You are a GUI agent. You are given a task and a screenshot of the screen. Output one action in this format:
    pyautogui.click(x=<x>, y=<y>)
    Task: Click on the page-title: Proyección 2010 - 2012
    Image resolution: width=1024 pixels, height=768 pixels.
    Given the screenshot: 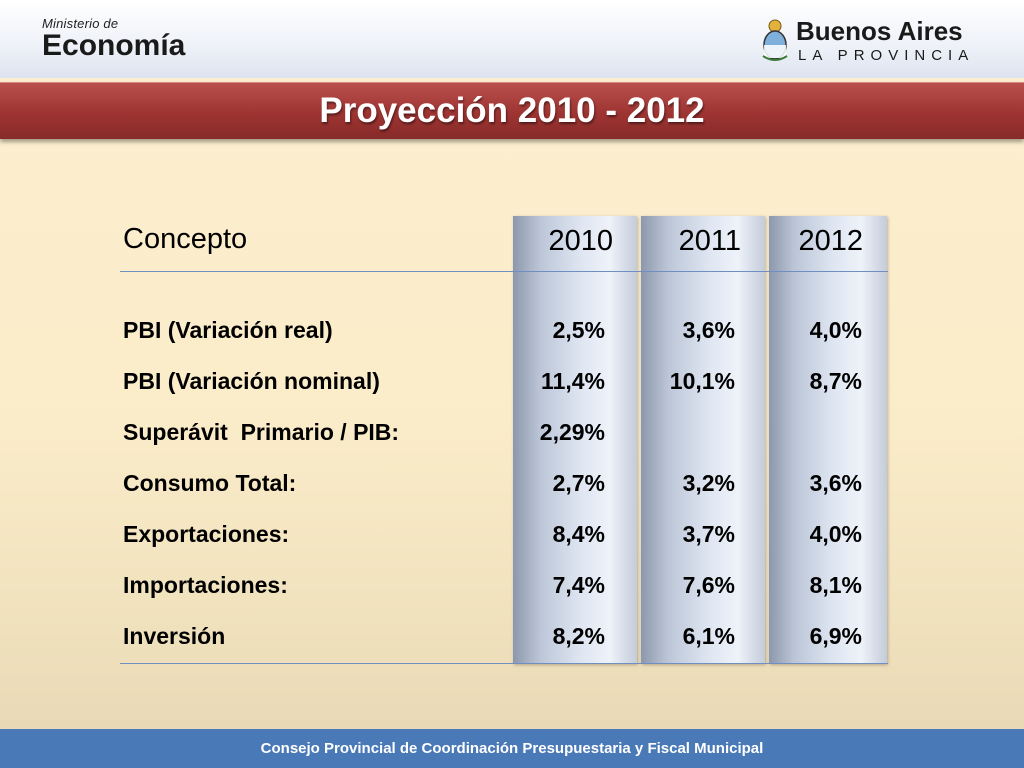 What is the action you would take?
    pyautogui.click(x=512, y=110)
    